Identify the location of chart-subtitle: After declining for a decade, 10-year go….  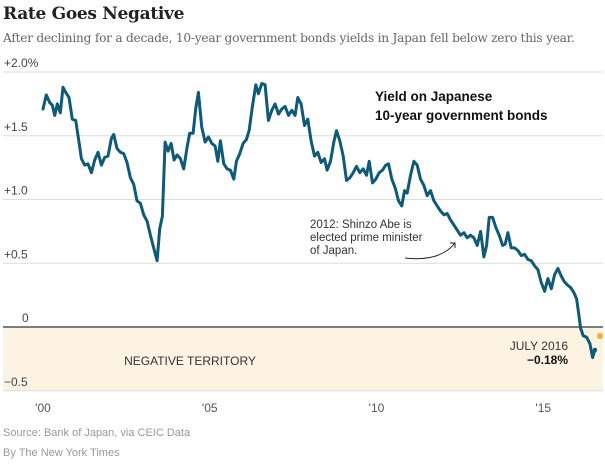
(289, 38).